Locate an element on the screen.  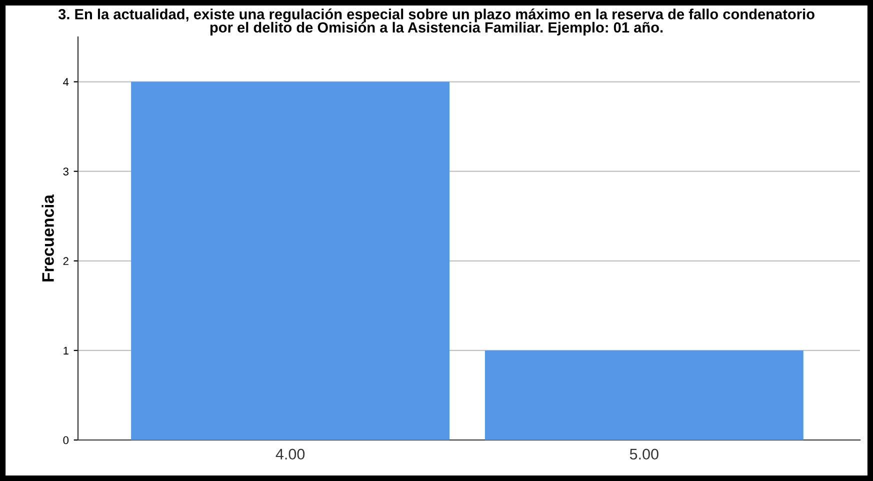
y-tick-label: 1 is located at coordinates (66, 350).